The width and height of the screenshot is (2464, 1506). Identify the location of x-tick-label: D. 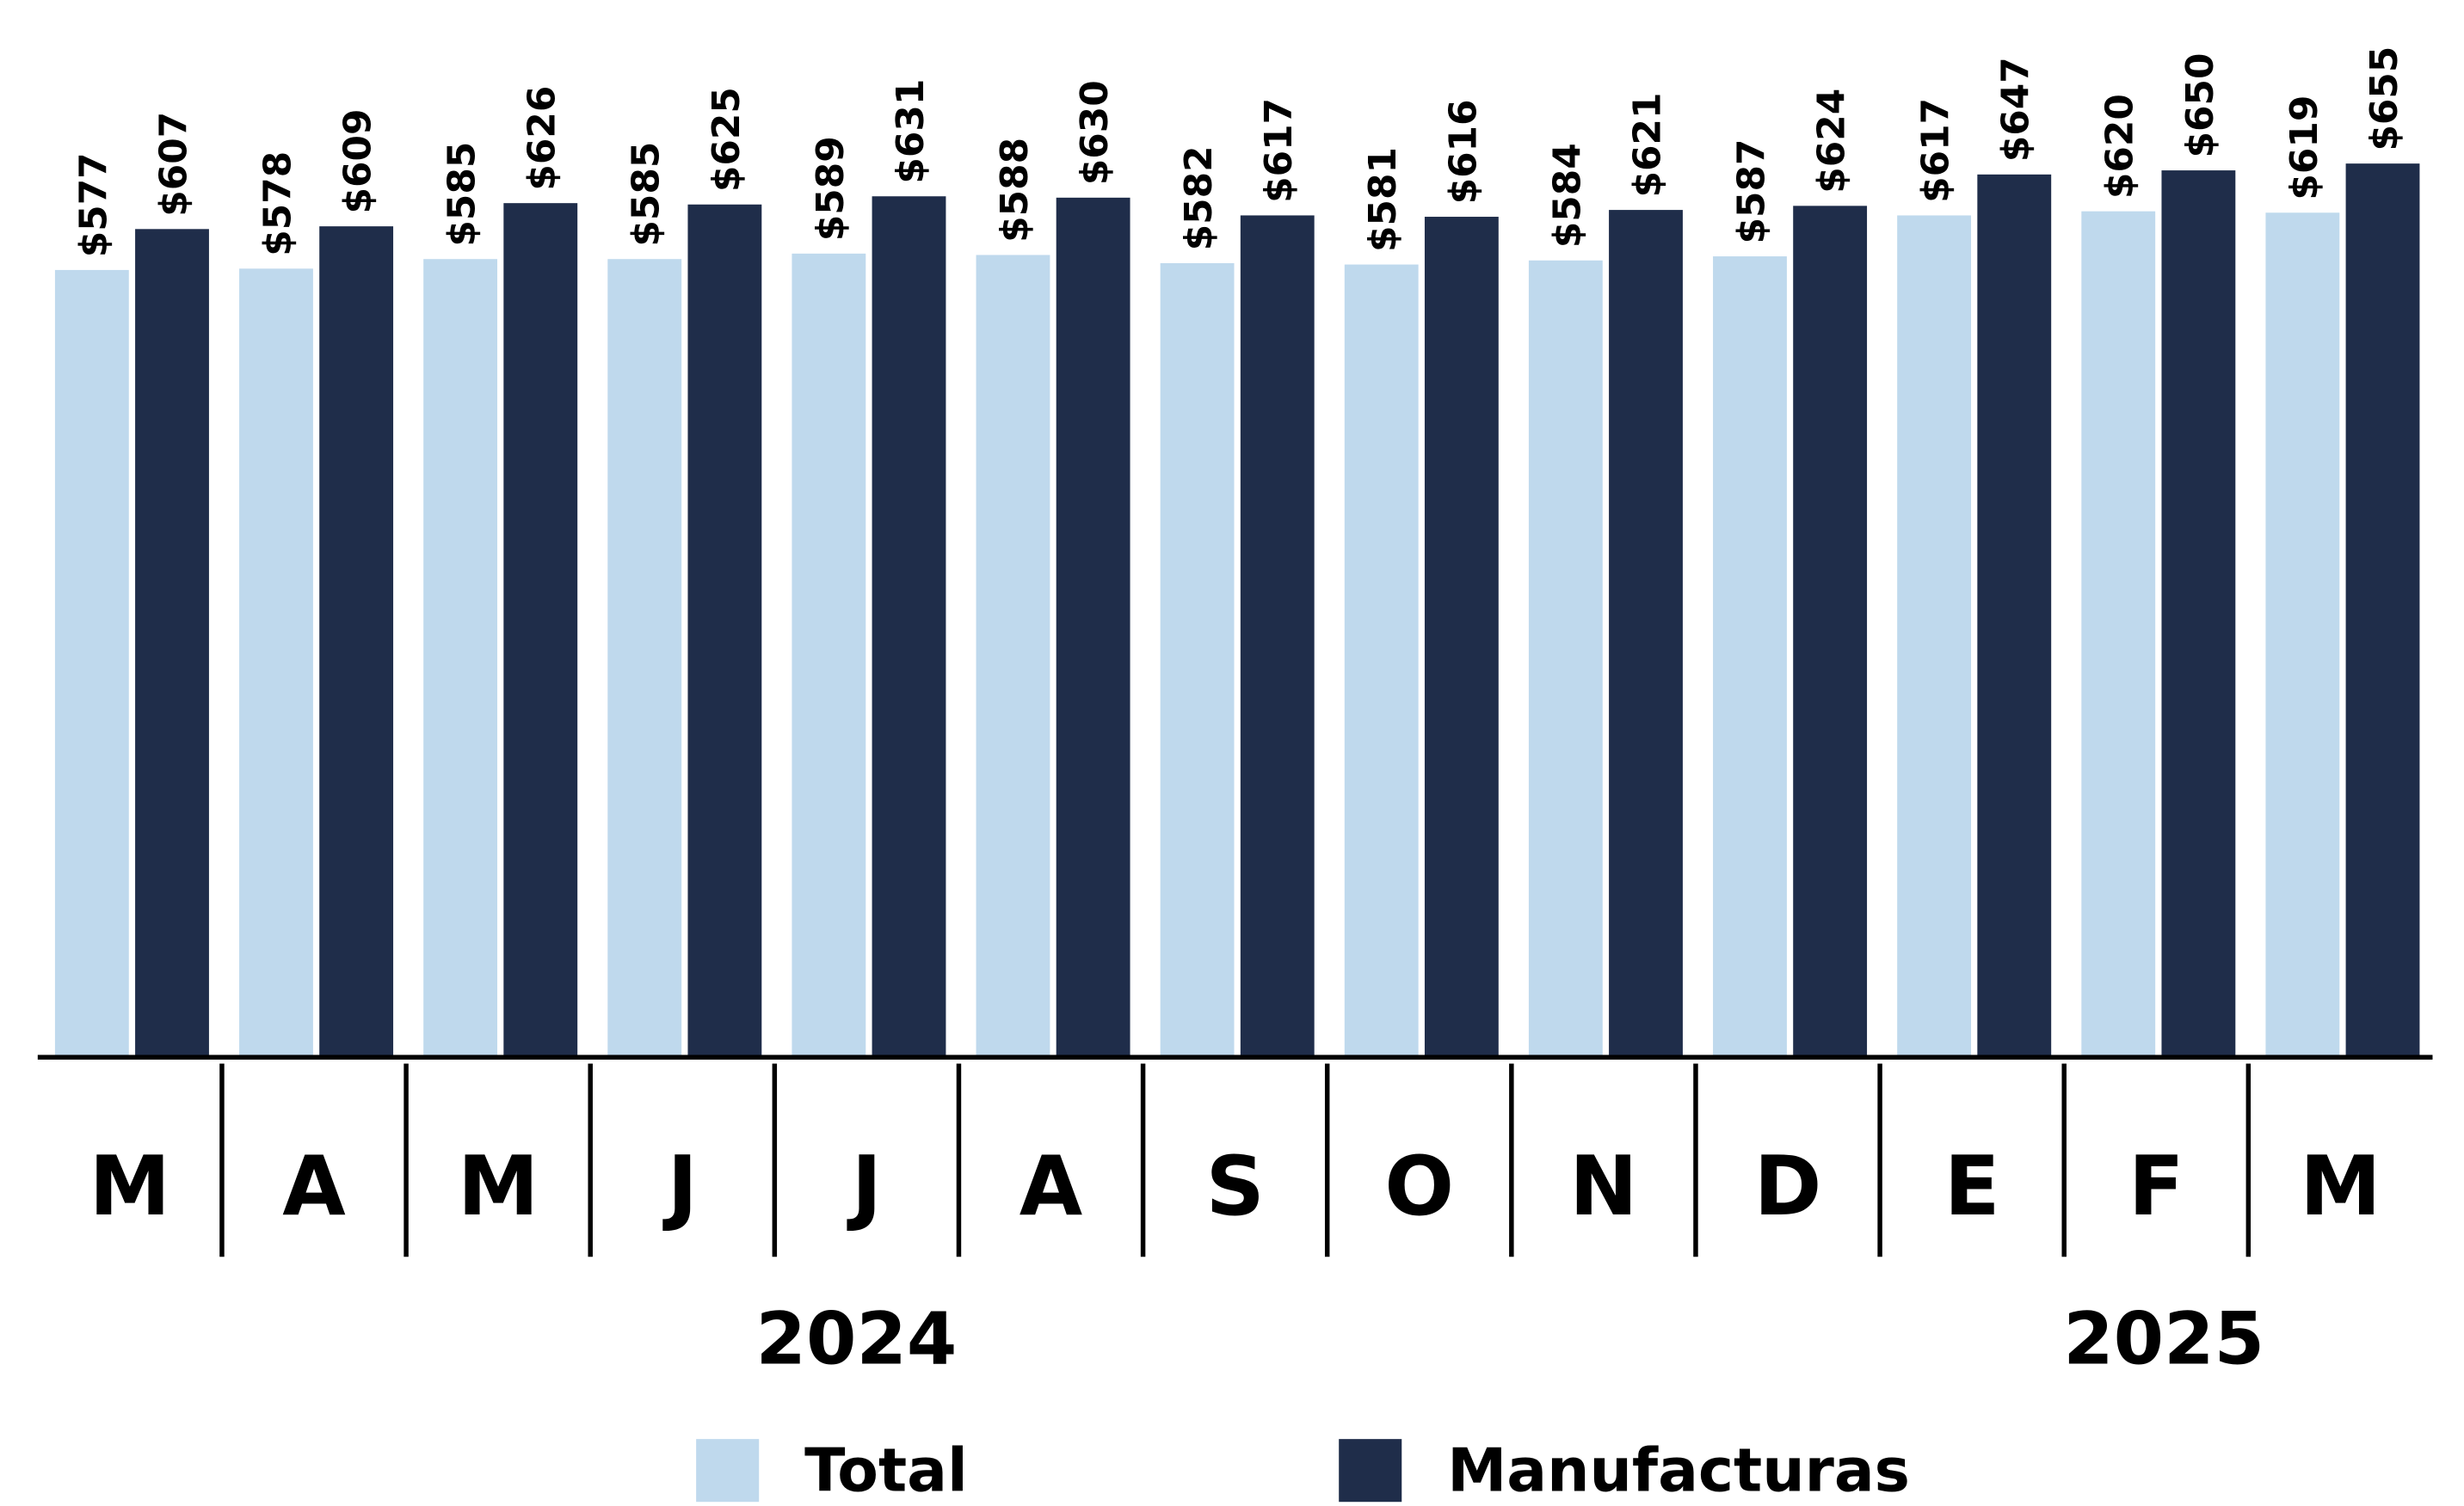
(1788, 1187).